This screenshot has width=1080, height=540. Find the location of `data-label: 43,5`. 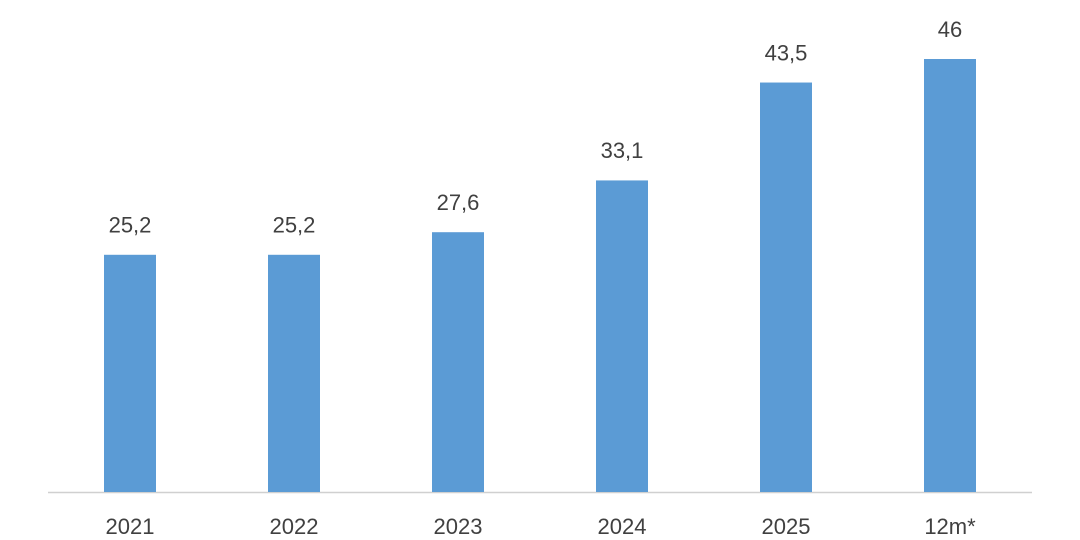

data-label: 43,5 is located at coordinates (786, 52).